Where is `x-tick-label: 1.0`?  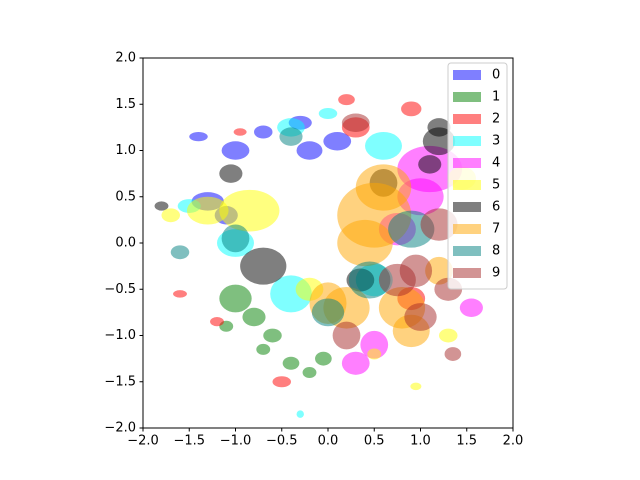 x-tick-label: 1.0 is located at coordinates (420, 441).